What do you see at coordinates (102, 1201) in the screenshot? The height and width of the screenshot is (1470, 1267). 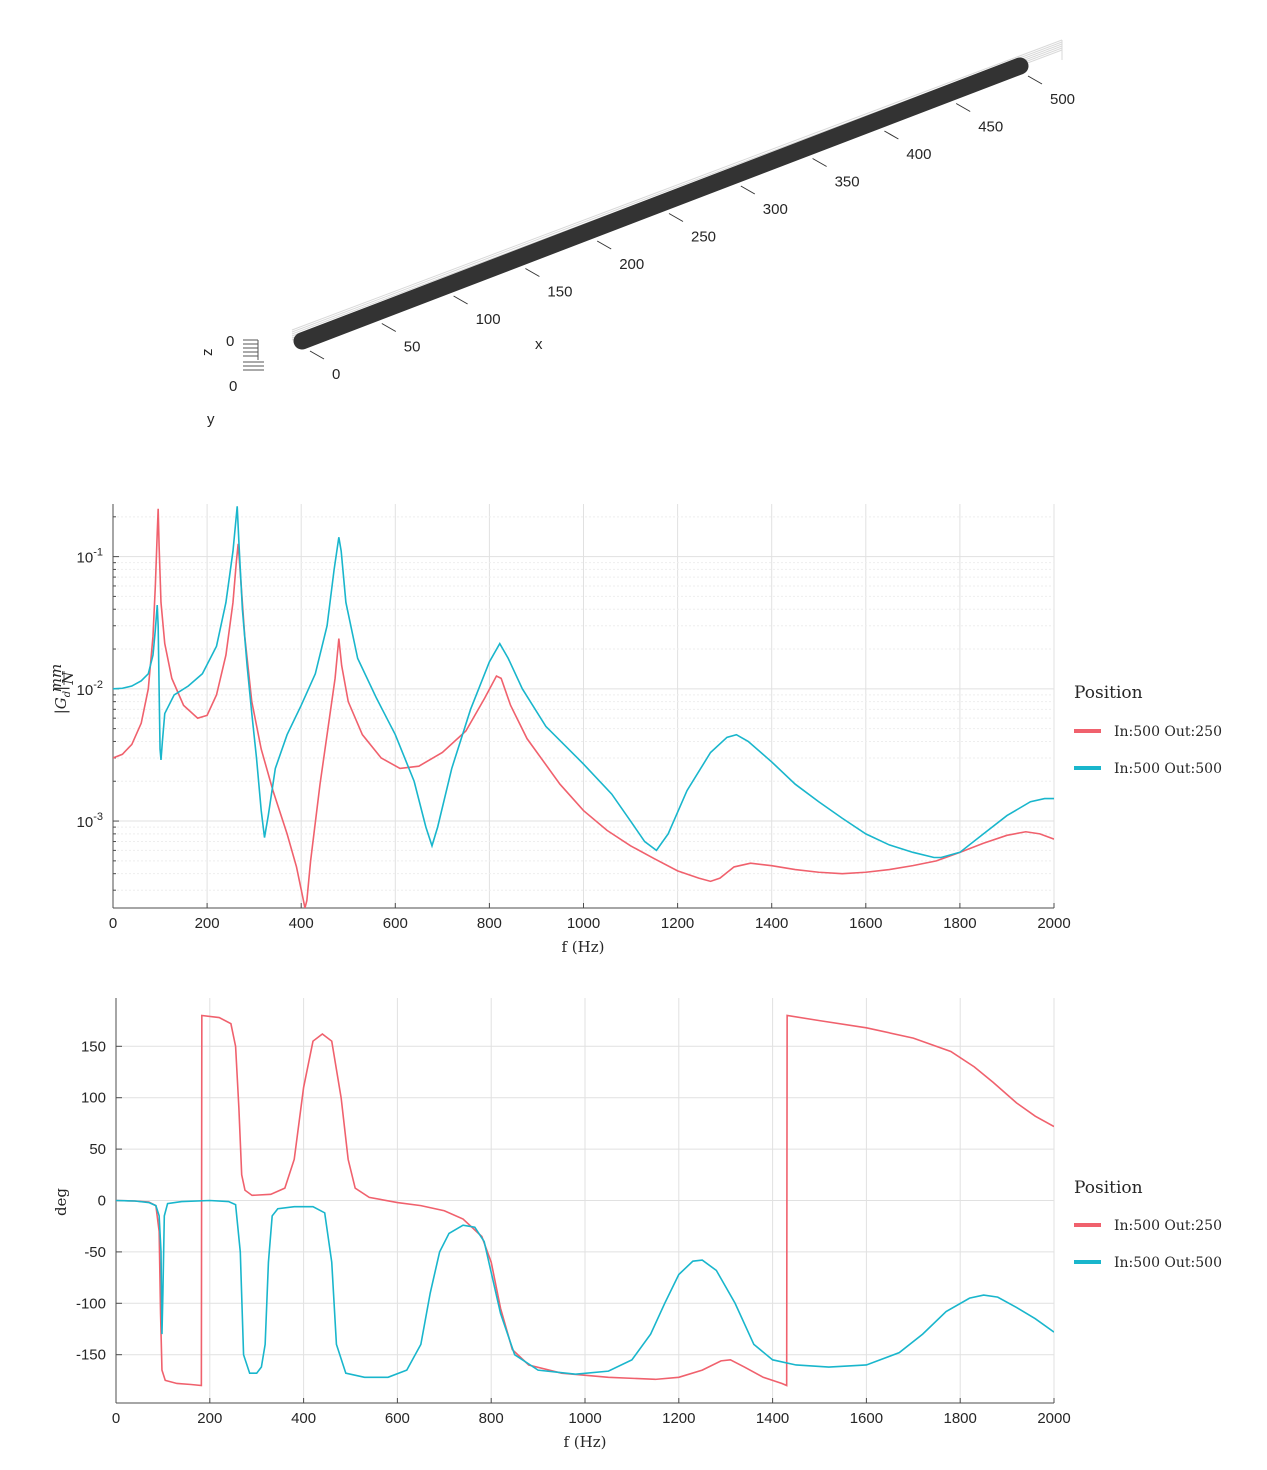 I see `y-tick-label: 0` at bounding box center [102, 1201].